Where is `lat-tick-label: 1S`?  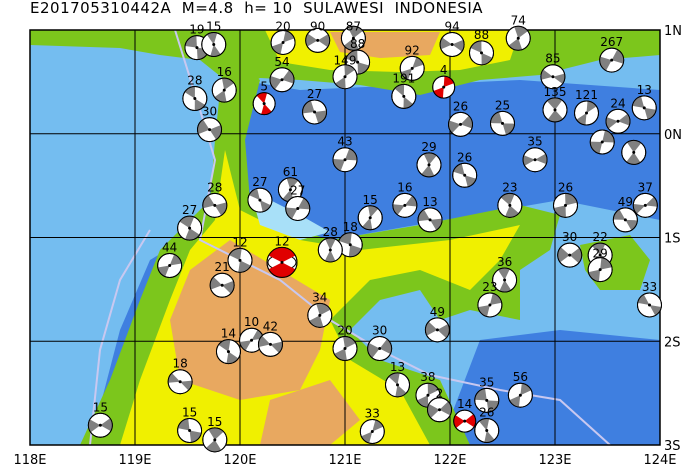 lat-tick-label: 1S is located at coordinates (672, 239).